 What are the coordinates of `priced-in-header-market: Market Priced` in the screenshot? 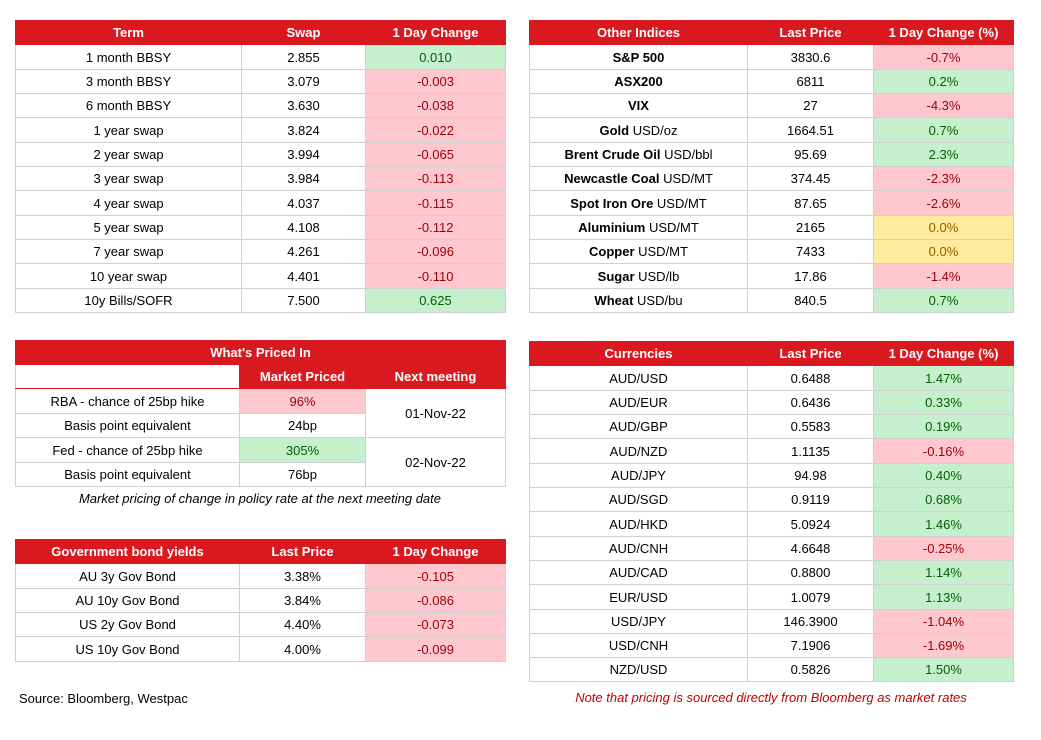 It's located at (302, 376).